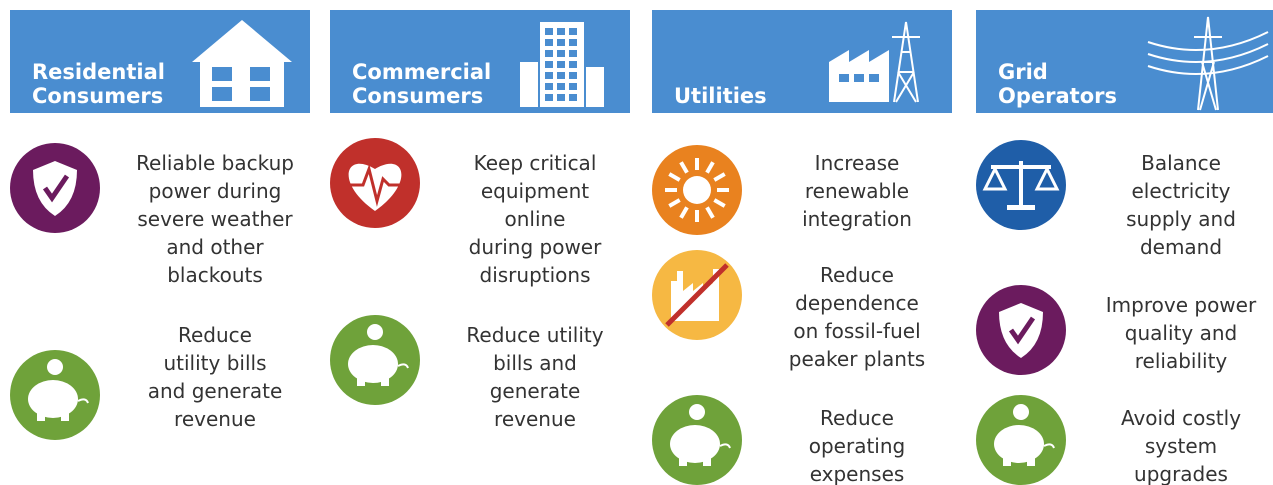 This screenshot has height=485, width=1273. I want to click on item-text: Improve power, so click(1181, 305).